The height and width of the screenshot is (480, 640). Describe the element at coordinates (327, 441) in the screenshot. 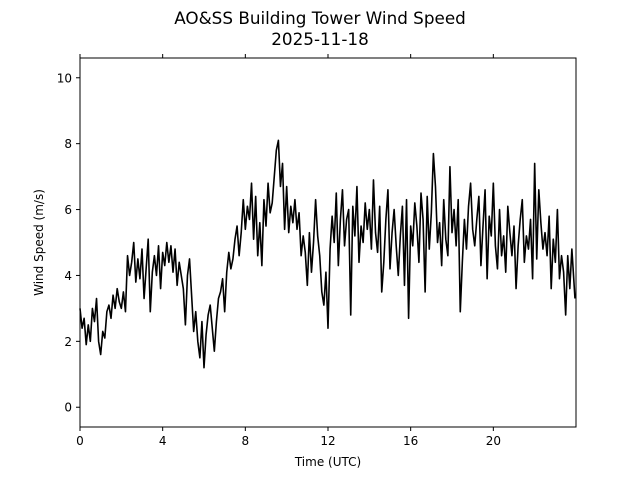

I see `x-tick-label: 12` at that location.